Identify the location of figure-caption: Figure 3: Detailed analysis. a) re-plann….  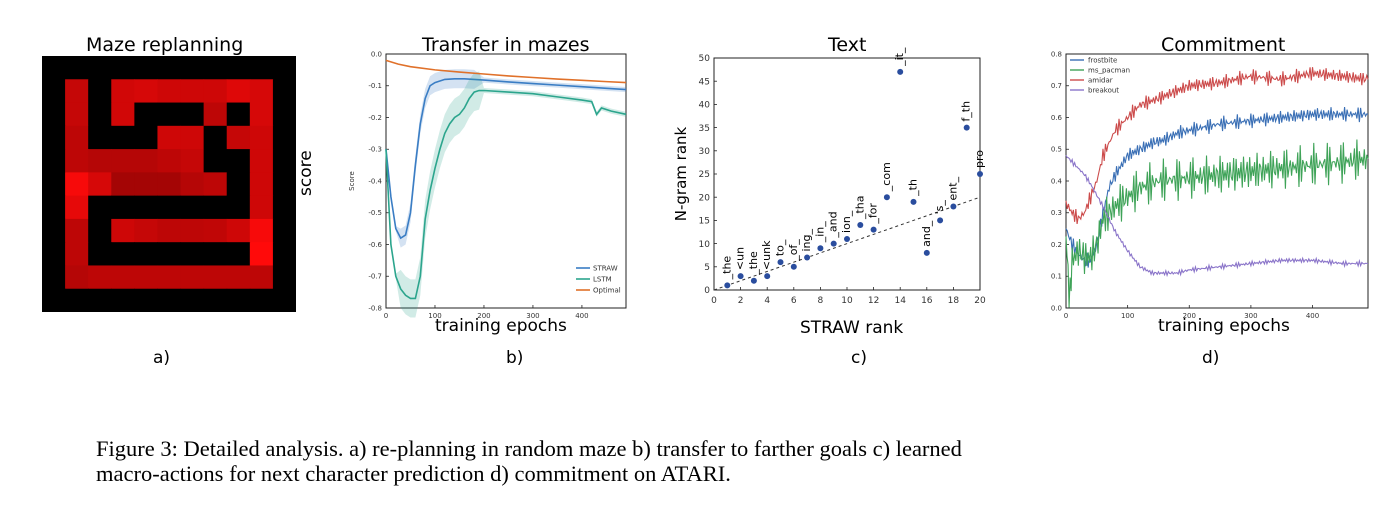
(731, 461).